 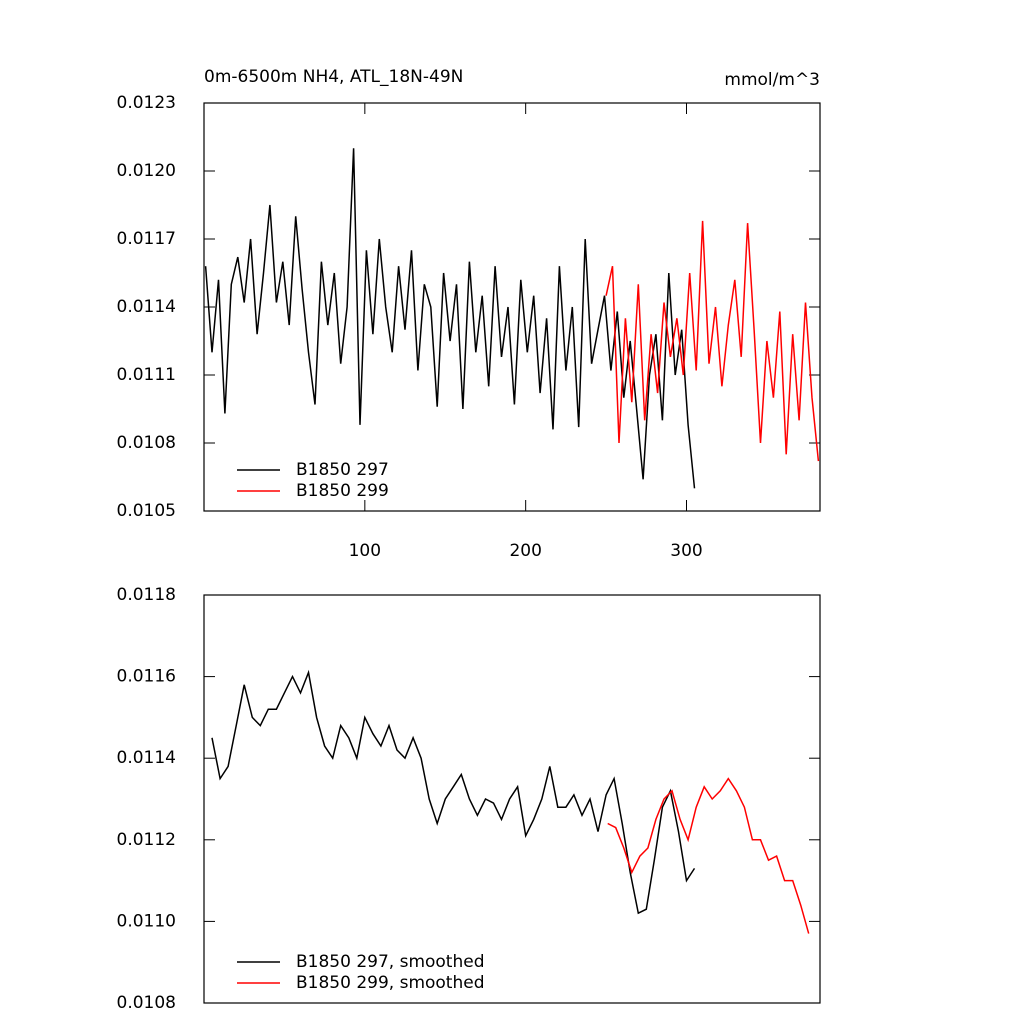 I want to click on y-tick-label: 0.0118, so click(x=146, y=595).